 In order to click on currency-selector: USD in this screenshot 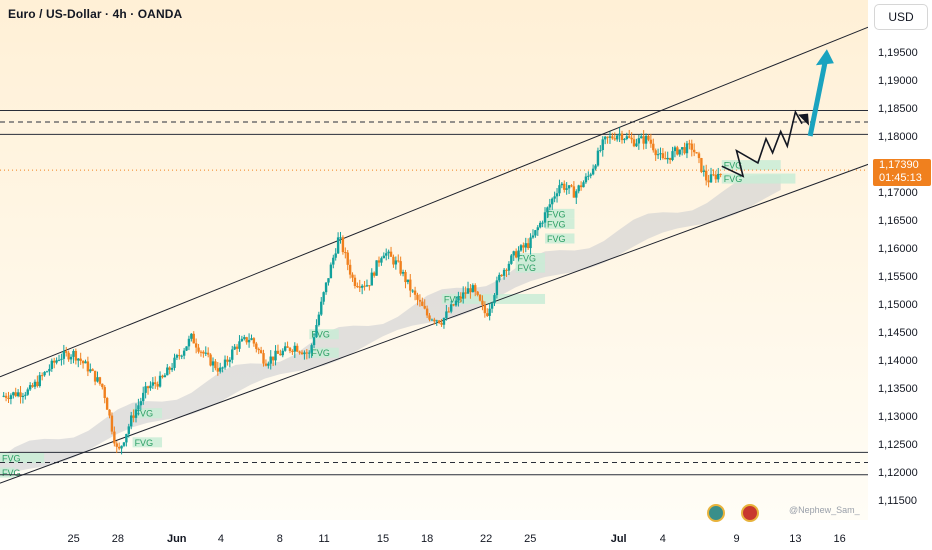, I will do `click(901, 17)`.